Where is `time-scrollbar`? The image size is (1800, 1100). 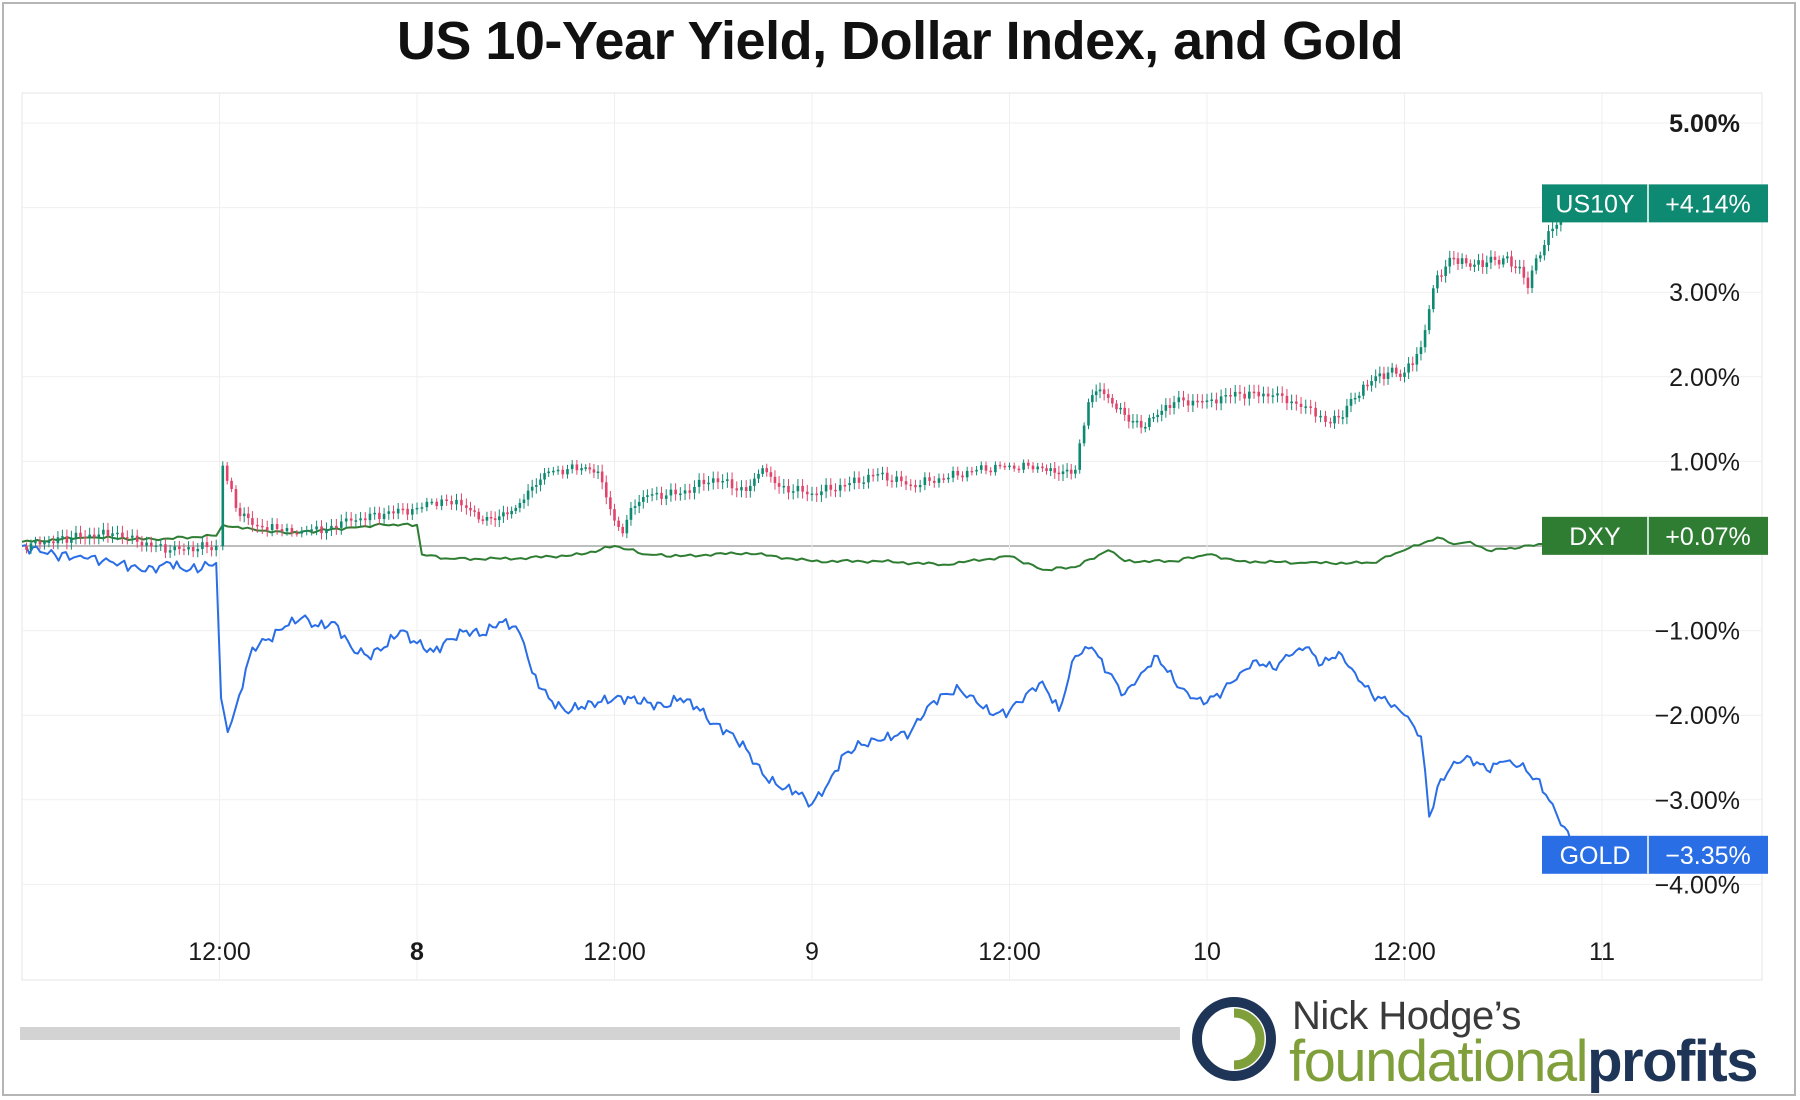
time-scrollbar is located at coordinates (600, 1033).